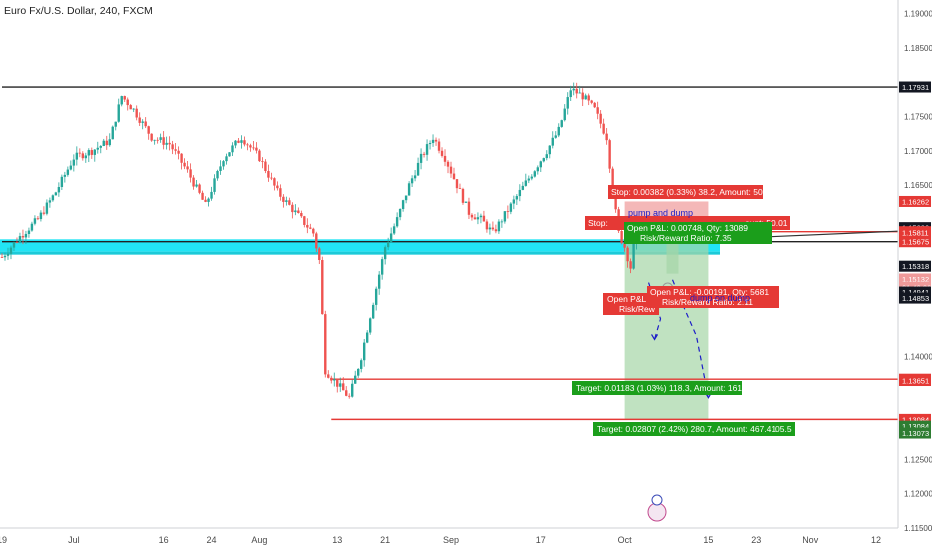 Image resolution: width=932 pixels, height=550 pixels. What do you see at coordinates (698, 233) in the screenshot?
I see `position-label-box` at bounding box center [698, 233].